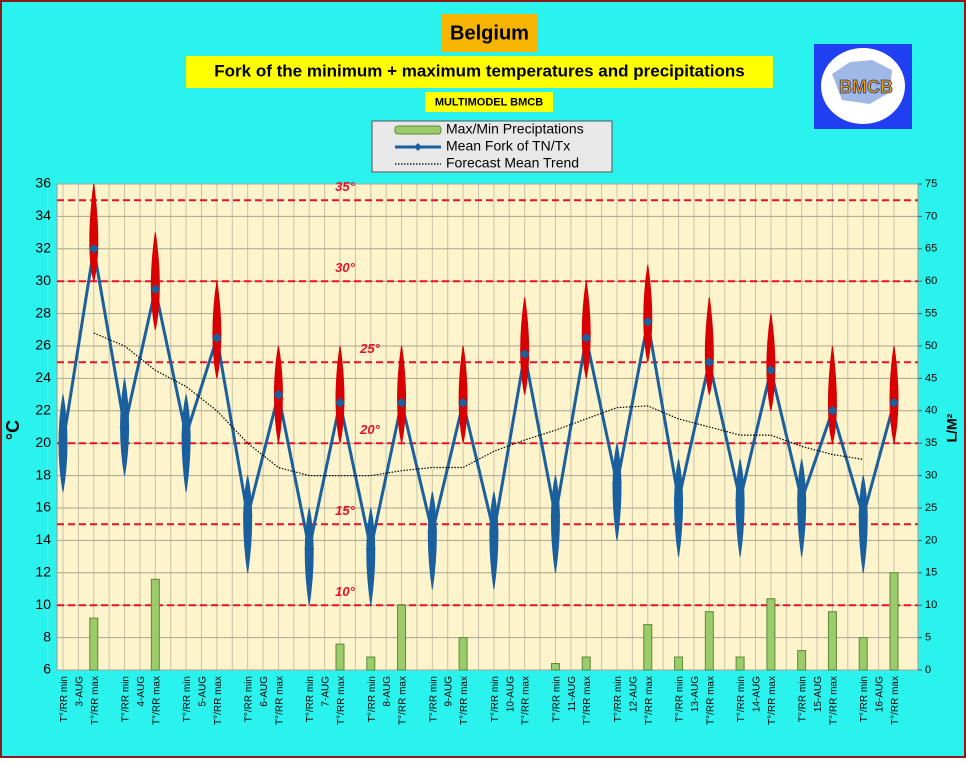  What do you see at coordinates (489, 33) in the screenshot?
I see `title-box` at bounding box center [489, 33].